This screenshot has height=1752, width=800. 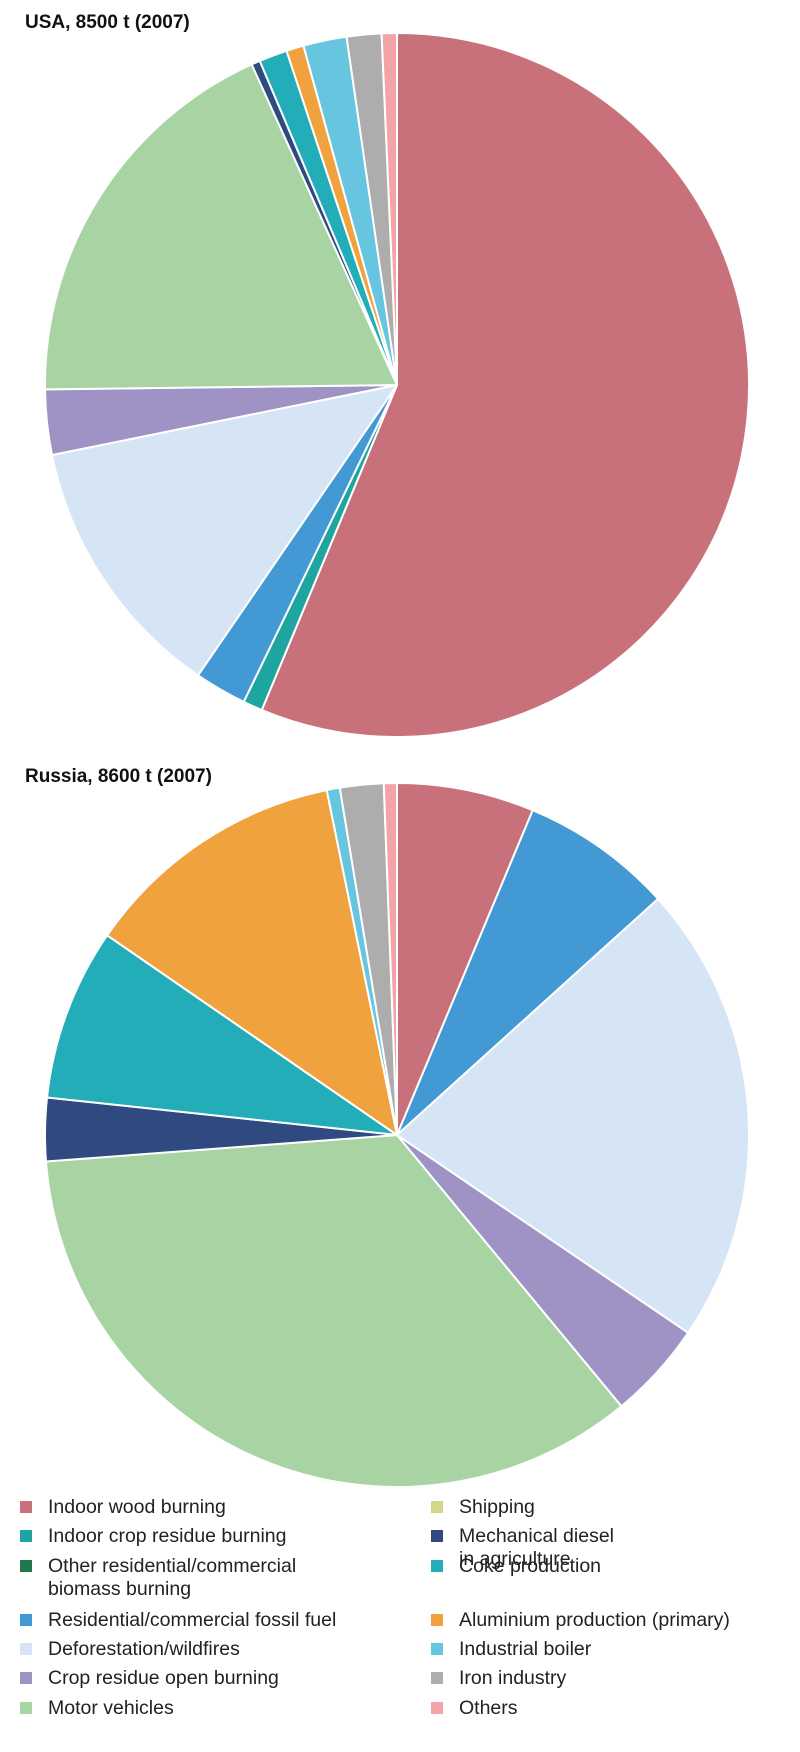 What do you see at coordinates (224, 530) in the screenshot?
I see `usa-slice-deforestation-wildfires` at bounding box center [224, 530].